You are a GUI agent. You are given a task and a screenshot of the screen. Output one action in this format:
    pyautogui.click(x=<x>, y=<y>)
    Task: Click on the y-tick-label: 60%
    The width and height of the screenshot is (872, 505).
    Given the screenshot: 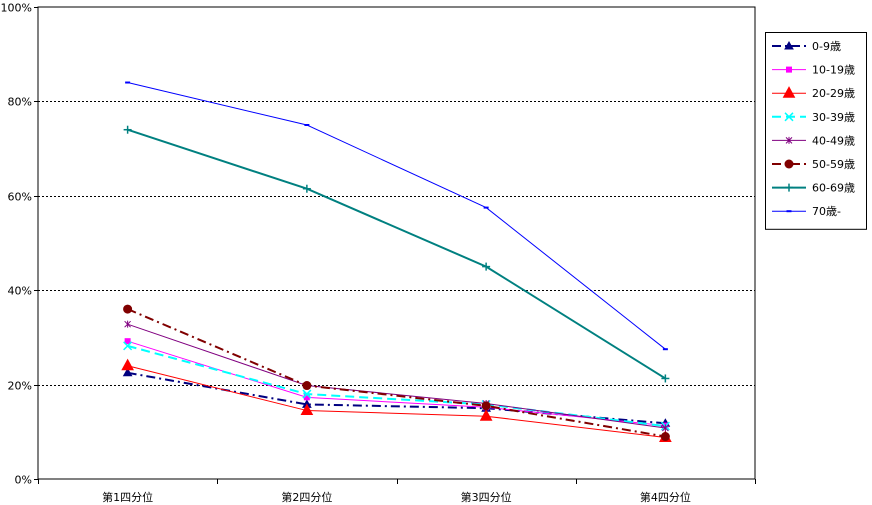 What is the action you would take?
    pyautogui.click(x=20, y=197)
    